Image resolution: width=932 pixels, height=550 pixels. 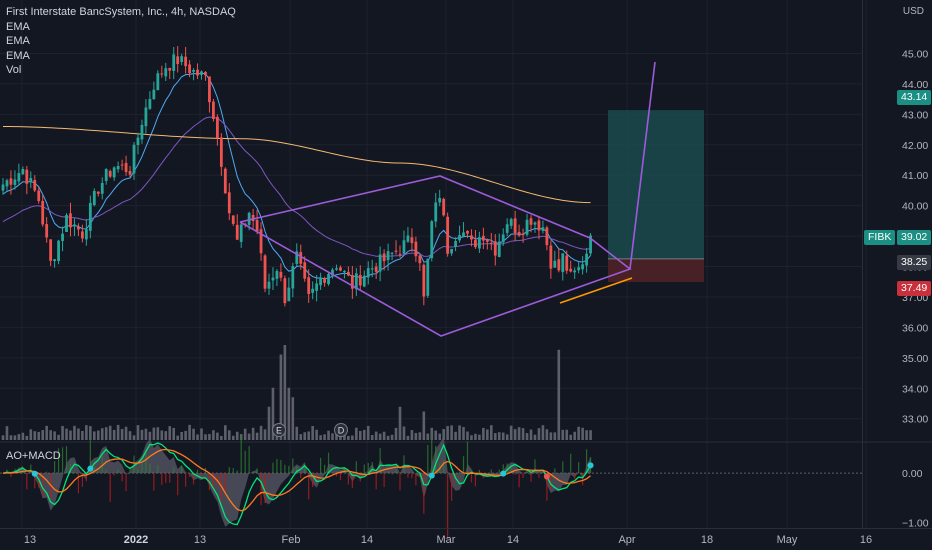 What do you see at coordinates (435, 256) in the screenshot?
I see `diamond-pattern` at bounding box center [435, 256].